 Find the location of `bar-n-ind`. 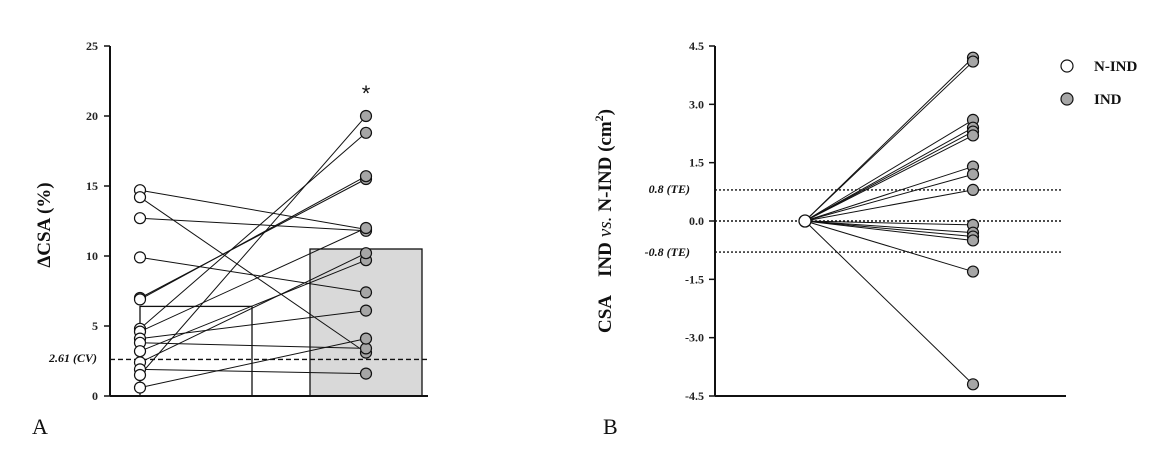

bar-n-ind is located at coordinates (196, 351).